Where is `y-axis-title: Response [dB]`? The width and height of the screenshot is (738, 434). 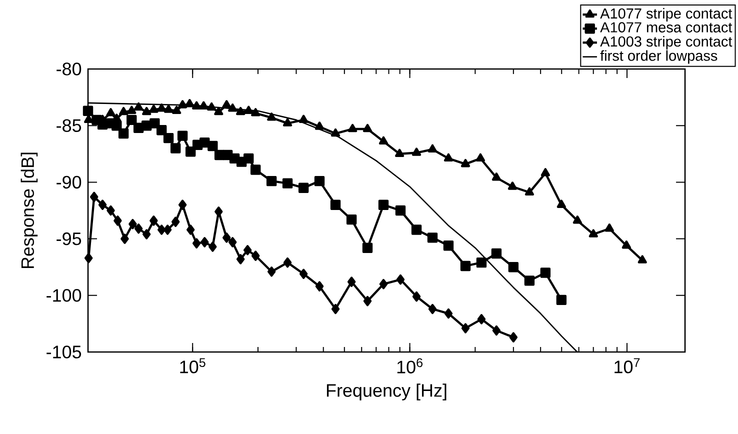
y-axis-title: Response [dB] is located at coordinates (29, 210).